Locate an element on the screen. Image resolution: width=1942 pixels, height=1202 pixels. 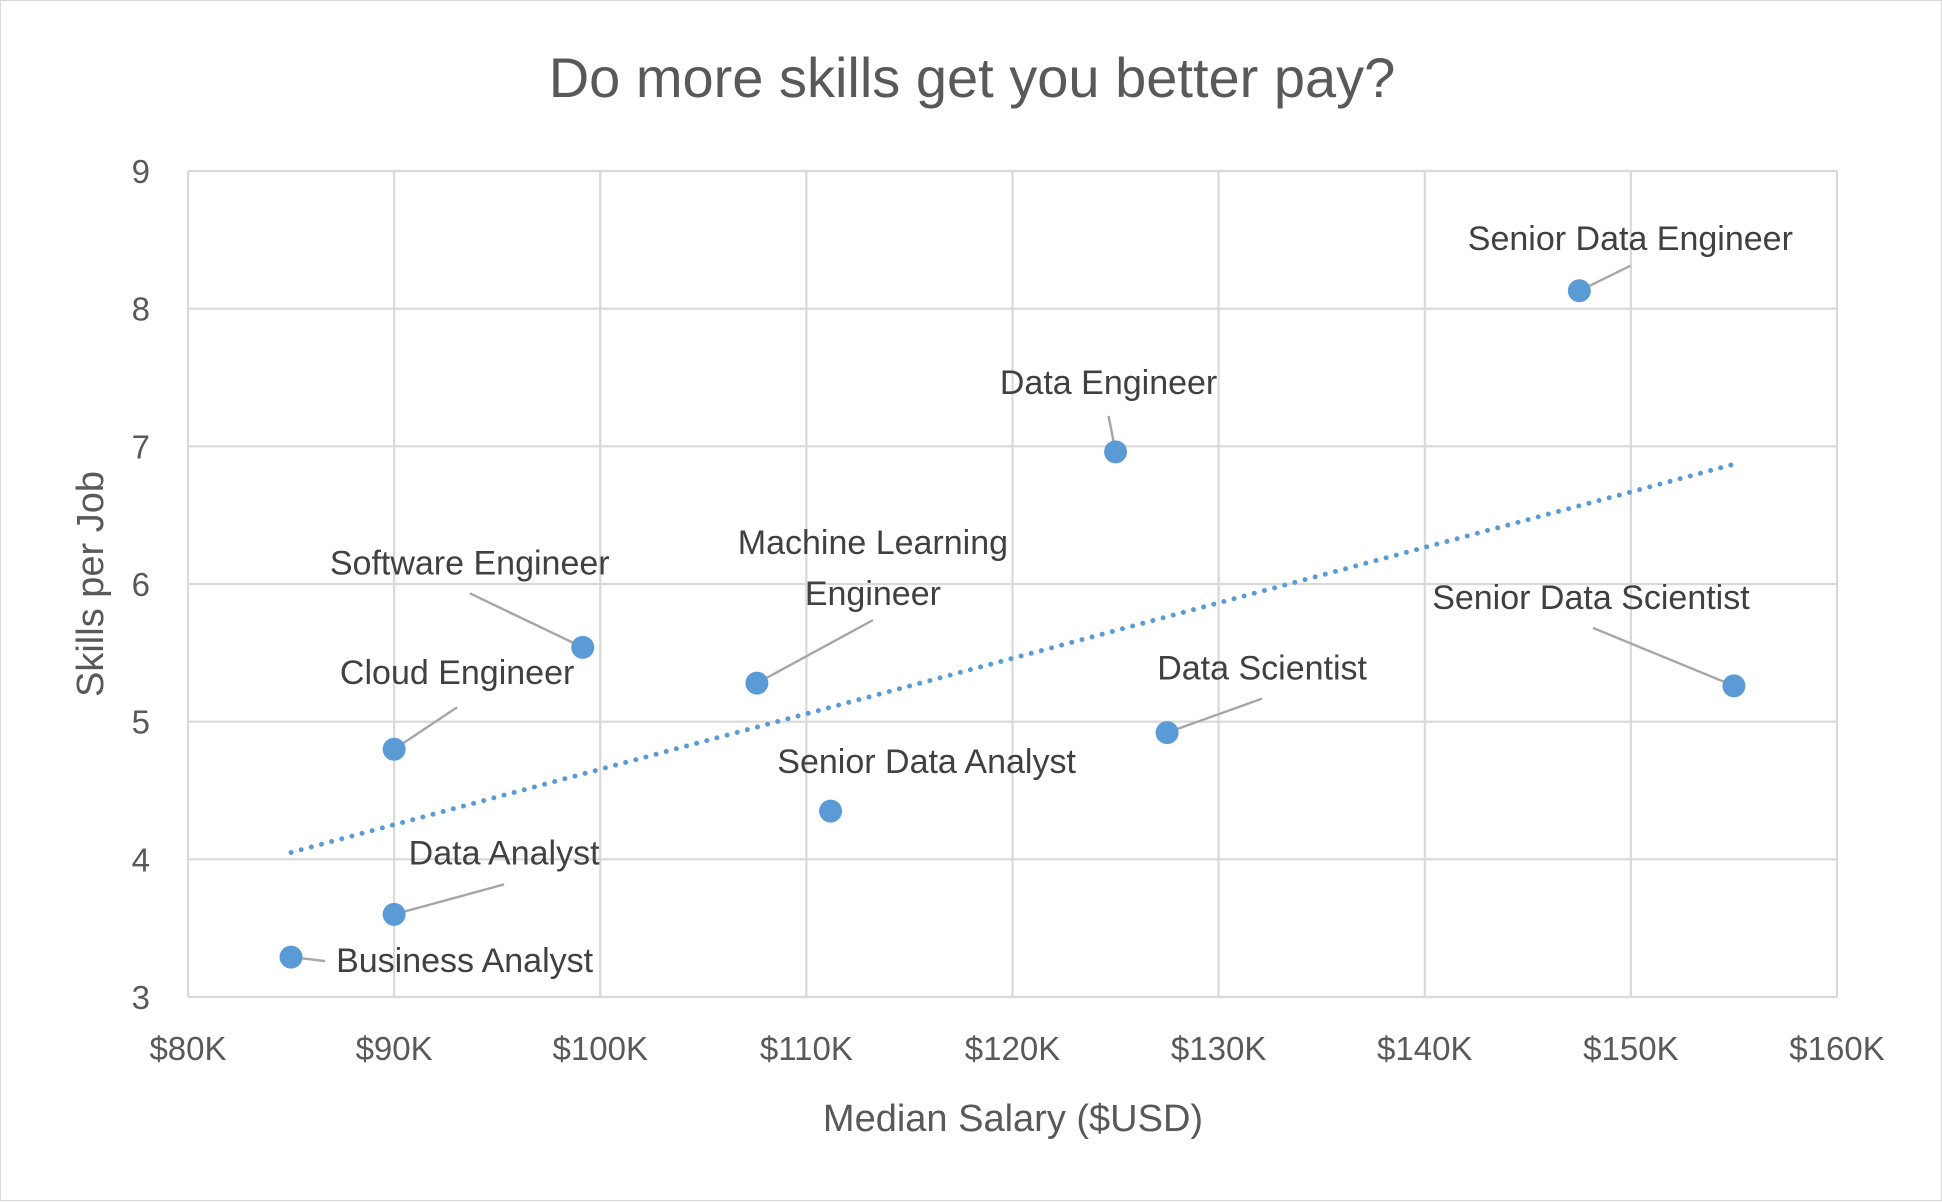
point-label: Data Scientist is located at coordinates (1262, 669).